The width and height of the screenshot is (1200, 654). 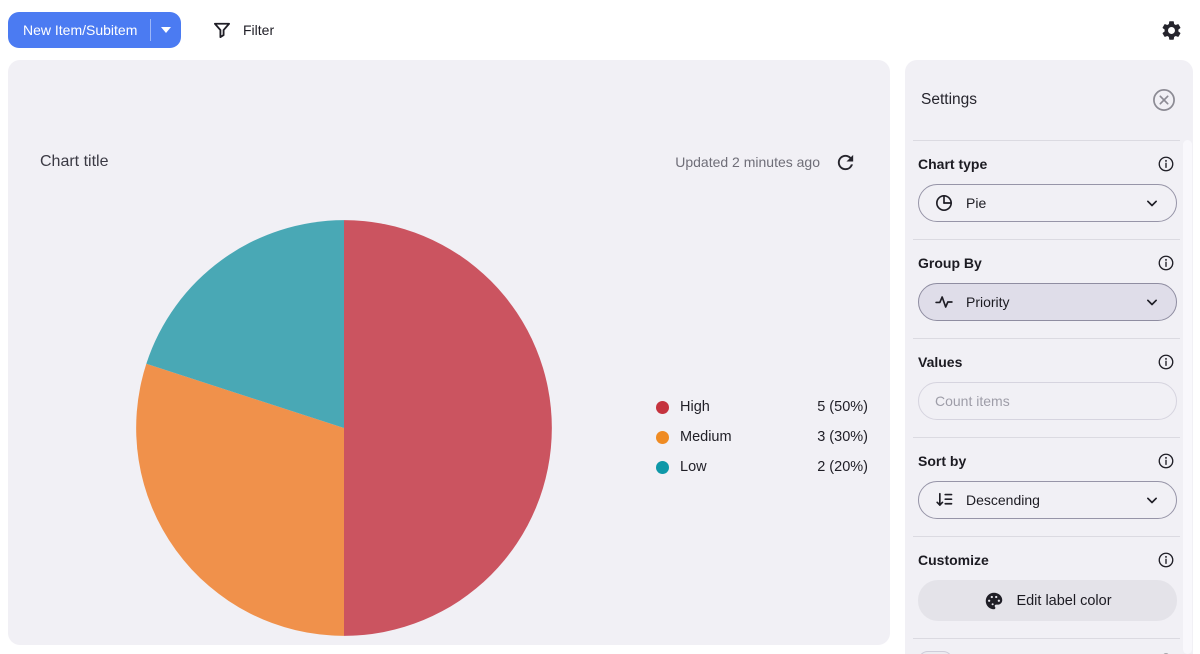 What do you see at coordinates (953, 164) in the screenshot?
I see `chart-type-label: Chart type` at bounding box center [953, 164].